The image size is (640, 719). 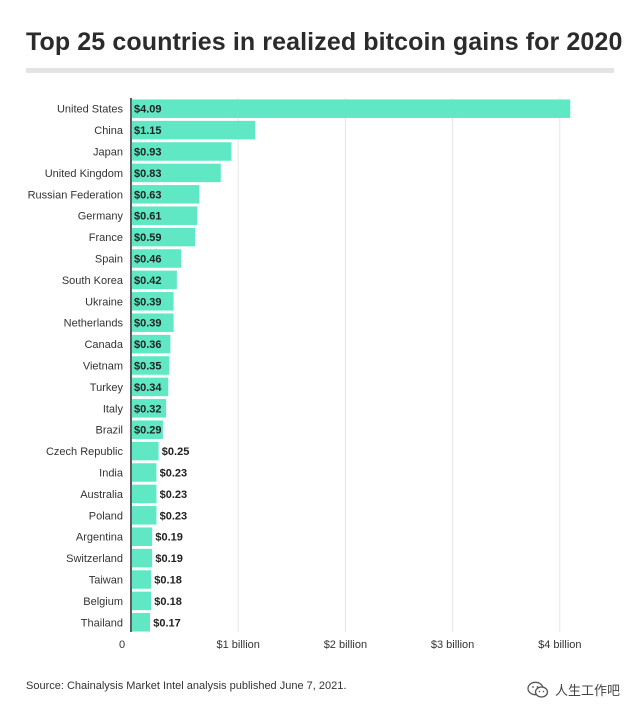 I want to click on watermark-text: 人生工作吧, so click(x=587, y=690).